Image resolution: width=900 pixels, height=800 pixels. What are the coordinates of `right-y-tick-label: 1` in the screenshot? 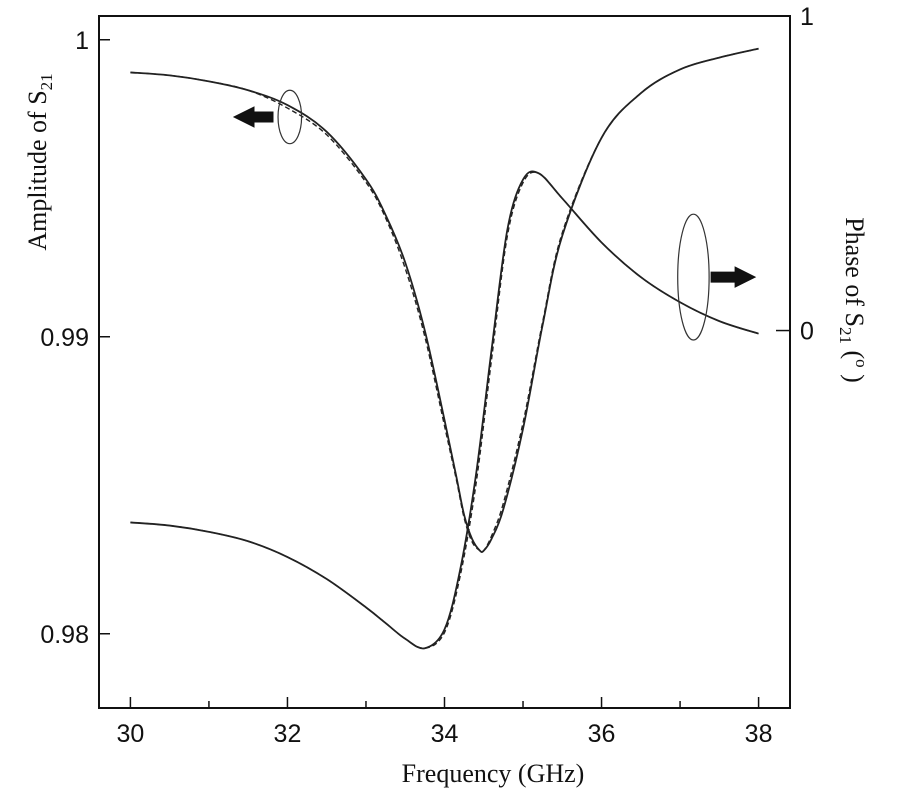 It's located at (807, 17).